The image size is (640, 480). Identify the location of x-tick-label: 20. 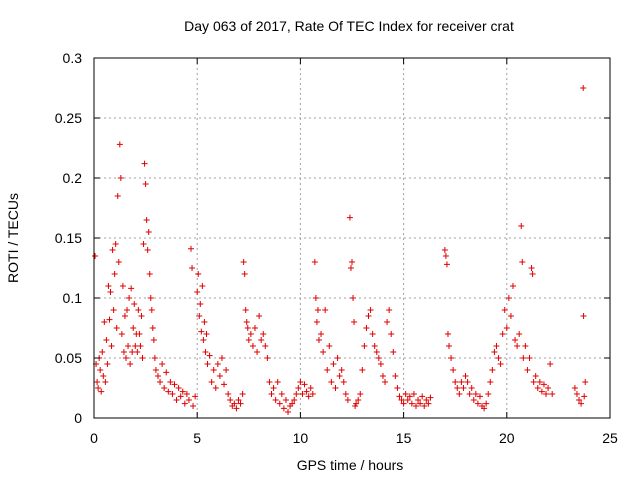
(507, 438).